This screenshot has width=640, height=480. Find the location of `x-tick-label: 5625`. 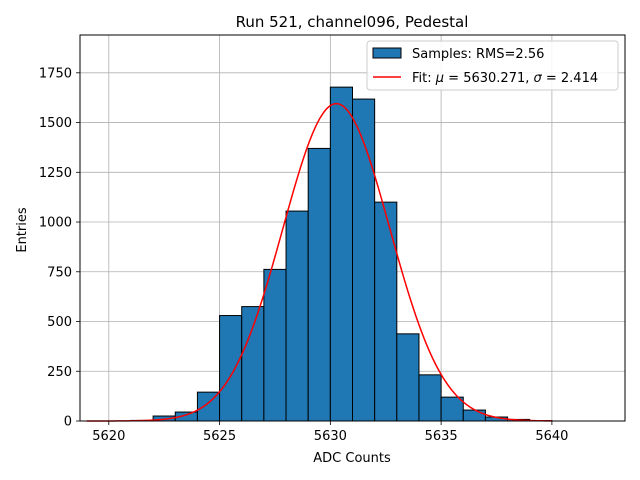

x-tick-label: 5625 is located at coordinates (219, 436).